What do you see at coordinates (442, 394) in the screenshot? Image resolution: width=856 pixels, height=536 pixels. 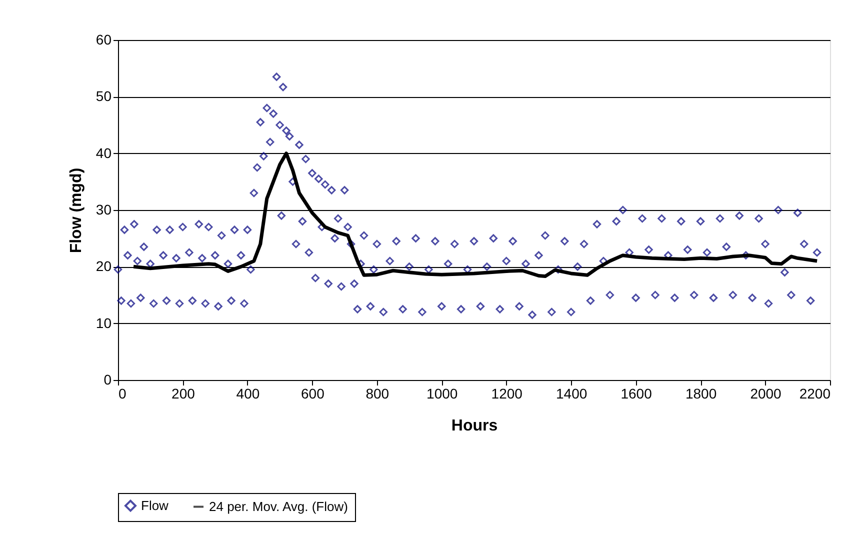 I see `x-tick-label: 1000` at bounding box center [442, 394].